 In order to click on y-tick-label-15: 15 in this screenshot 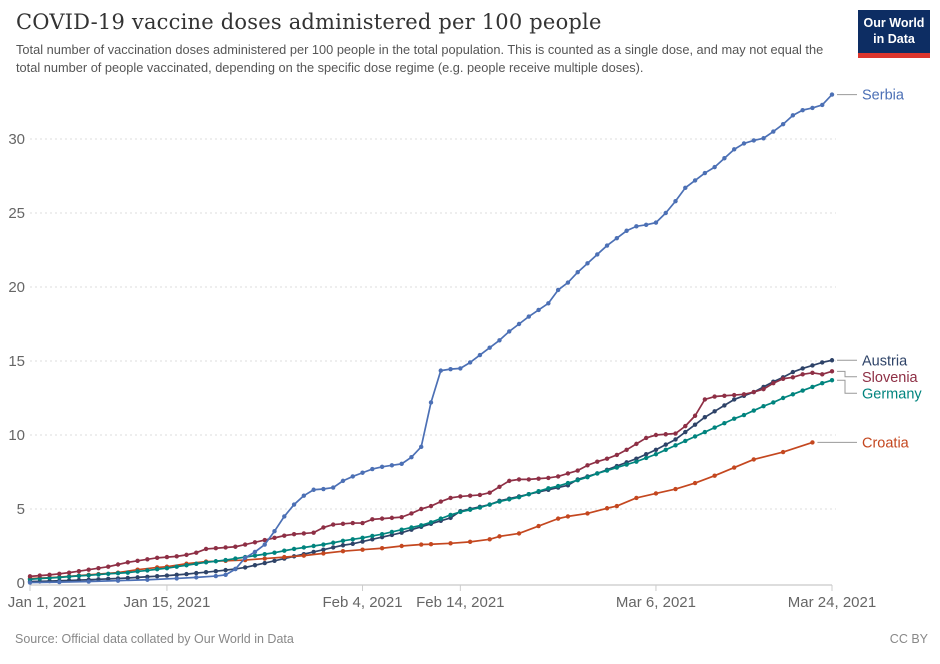, I will do `click(16, 361)`.